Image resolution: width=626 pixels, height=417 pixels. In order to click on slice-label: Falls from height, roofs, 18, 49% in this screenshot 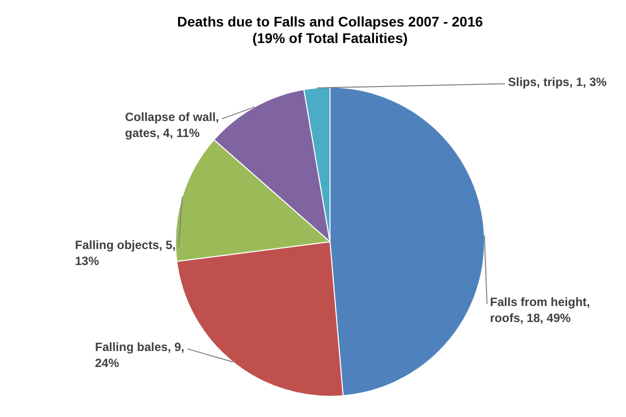, I will do `click(540, 310)`.